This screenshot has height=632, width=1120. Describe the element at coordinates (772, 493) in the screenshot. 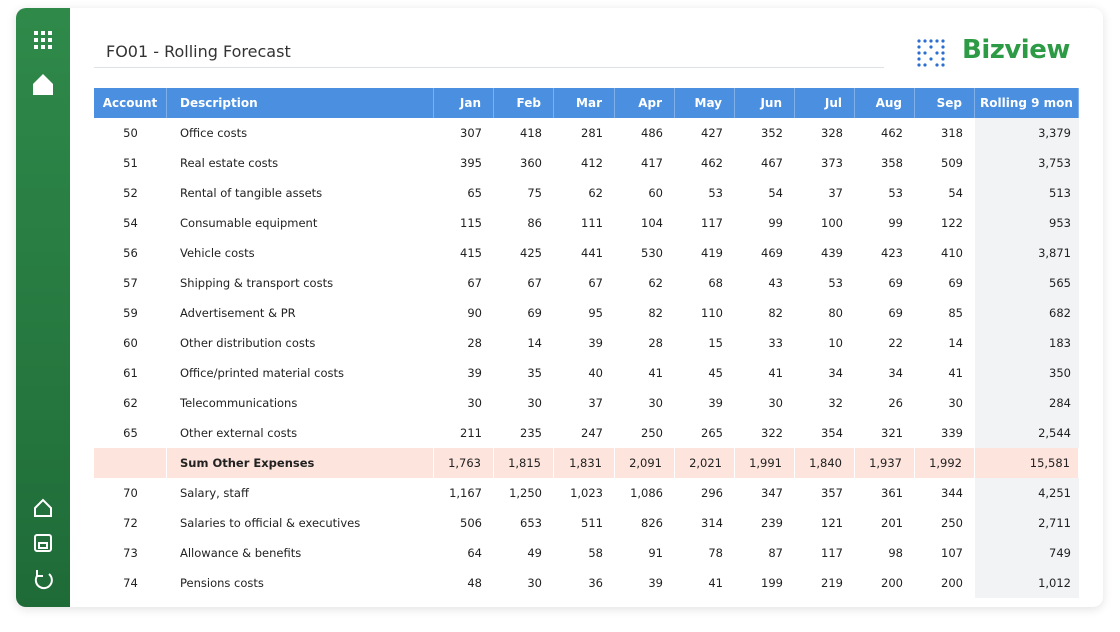

I see `value-cell: 347` at that location.